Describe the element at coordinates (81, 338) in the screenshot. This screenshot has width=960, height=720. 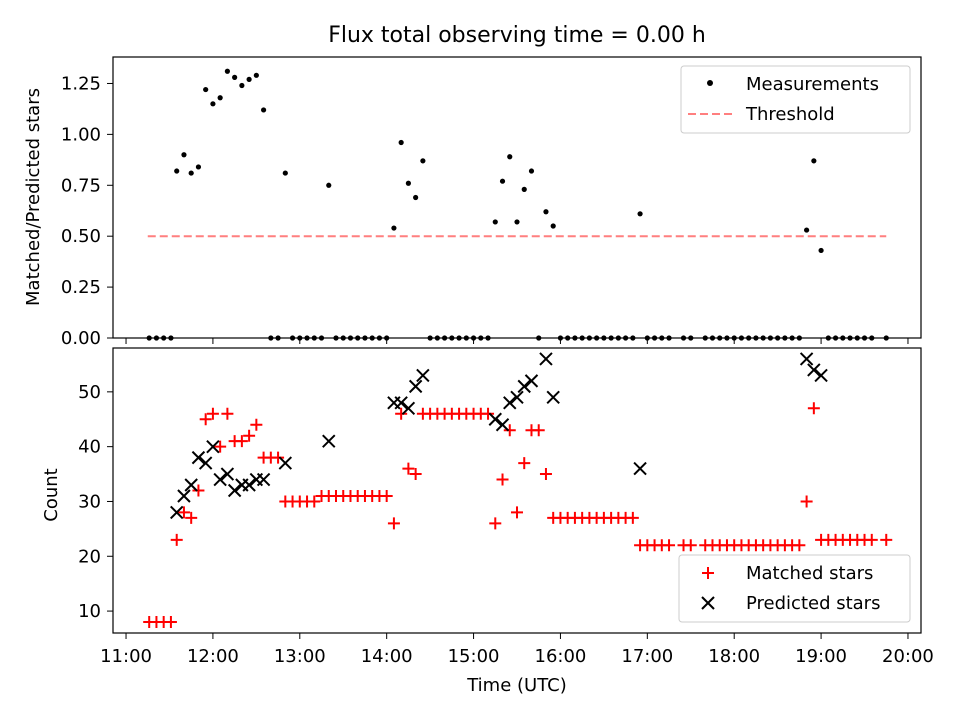
I see `ratio-ytick-label: 0.00` at that location.